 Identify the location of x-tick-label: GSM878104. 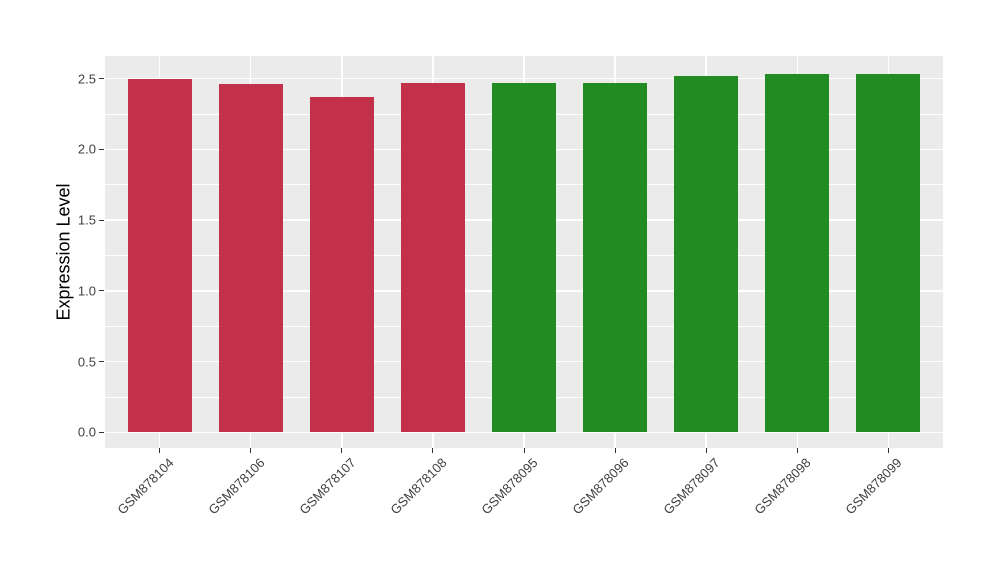
(145, 486).